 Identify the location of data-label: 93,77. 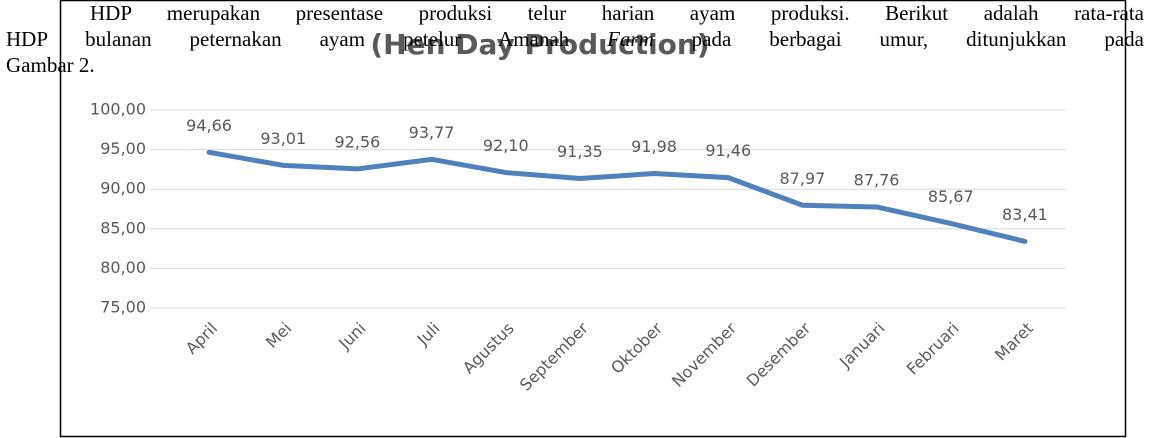
(432, 132).